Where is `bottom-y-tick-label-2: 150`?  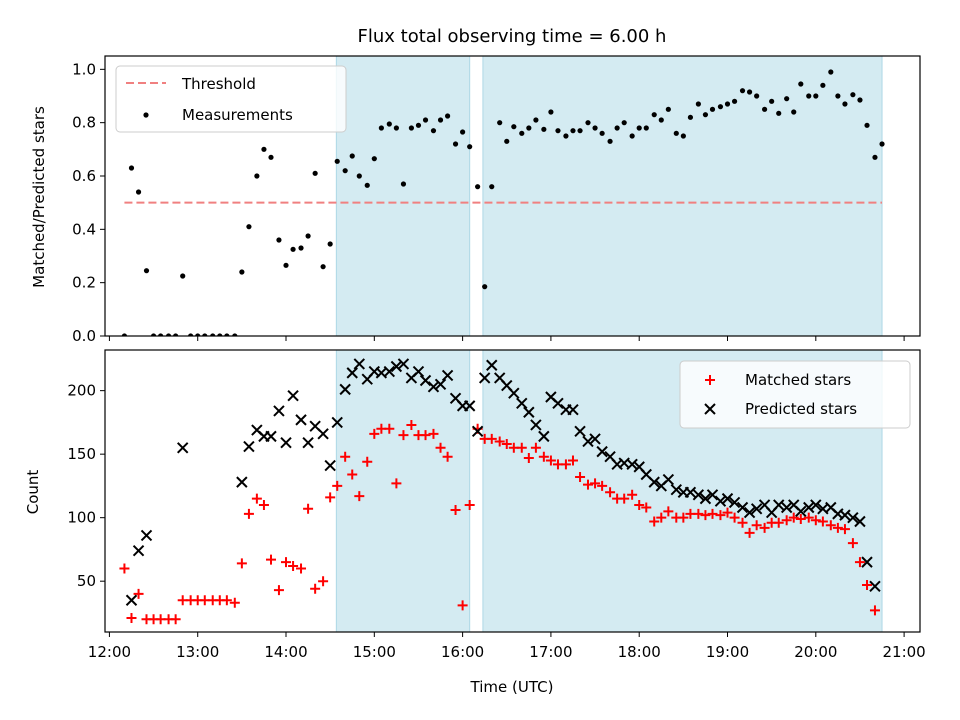
bottom-y-tick-label-2: 150 is located at coordinates (81, 454).